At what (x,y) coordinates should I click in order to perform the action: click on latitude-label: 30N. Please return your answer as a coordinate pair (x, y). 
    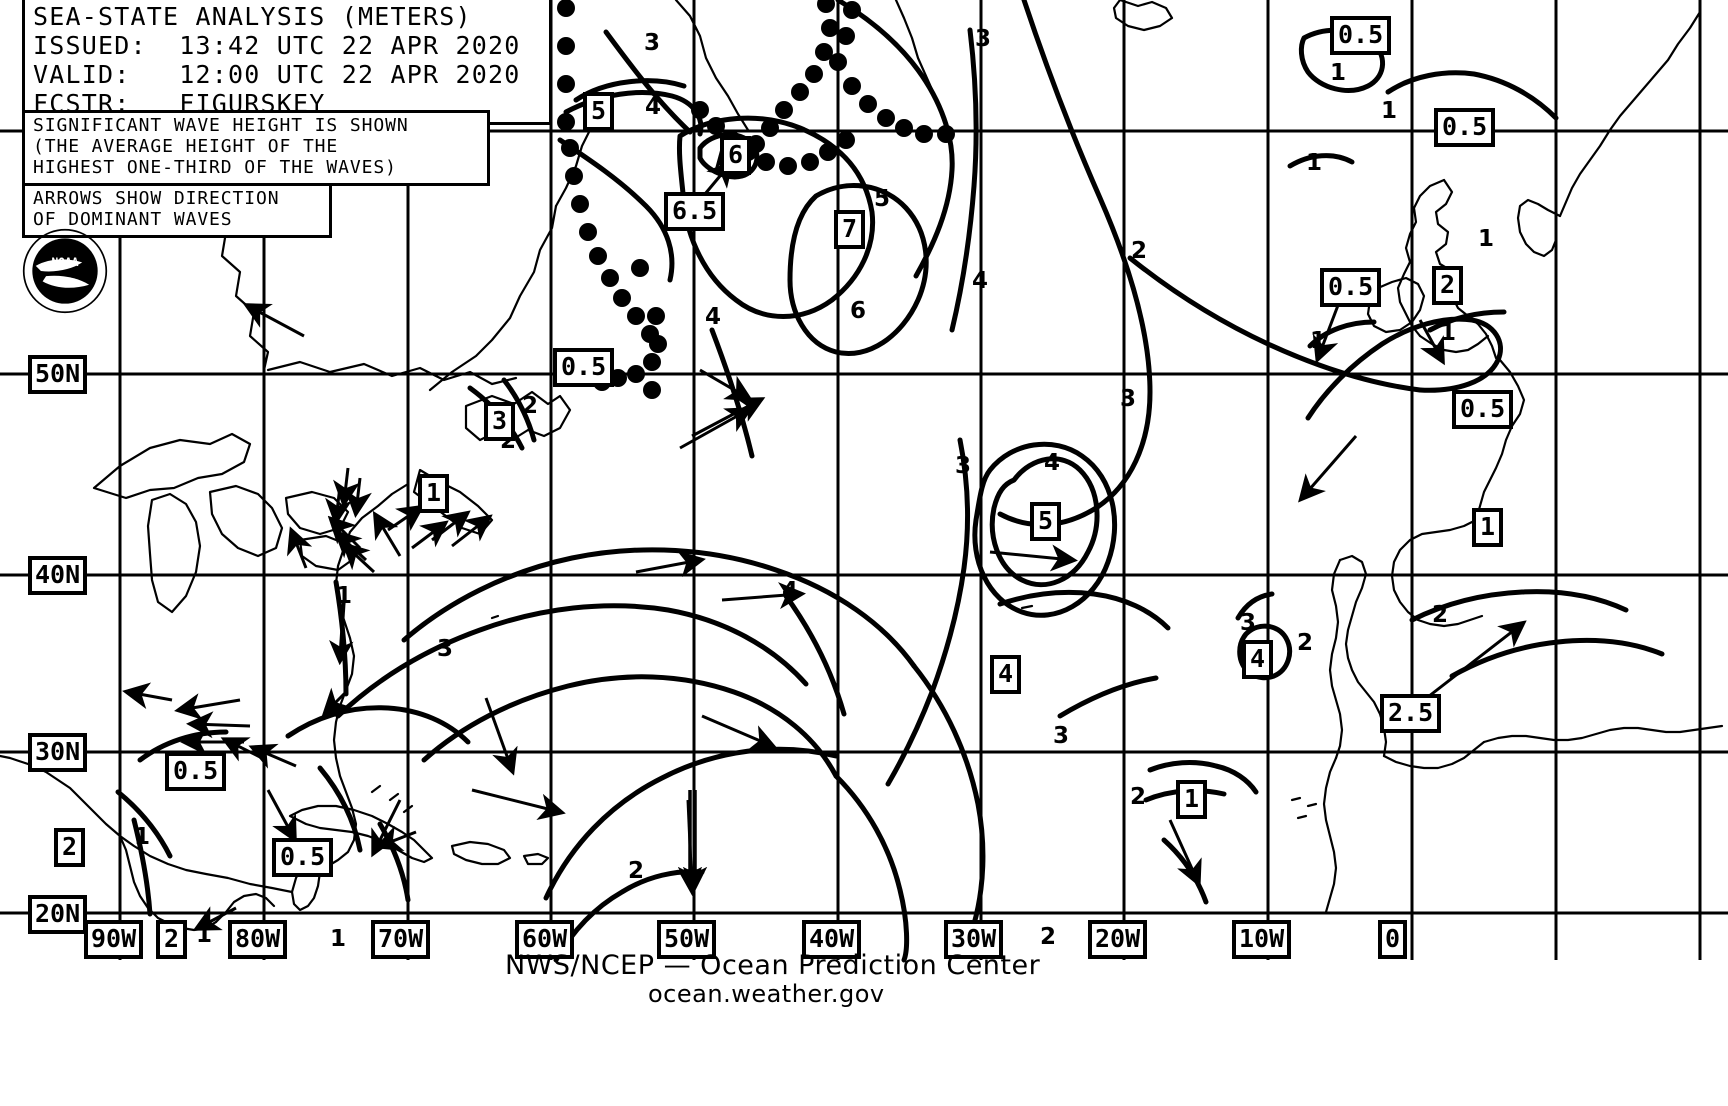
    Looking at the image, I should click on (58, 752).